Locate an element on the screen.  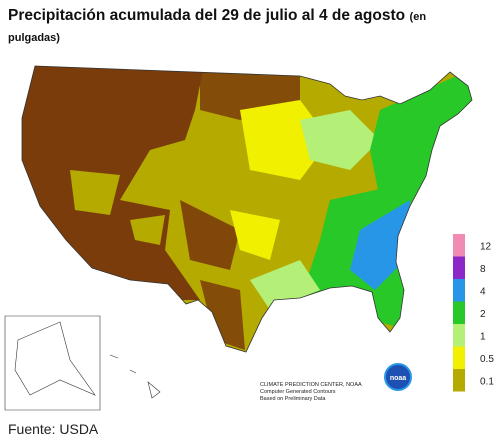
legend-label: 1 is located at coordinates (483, 336).